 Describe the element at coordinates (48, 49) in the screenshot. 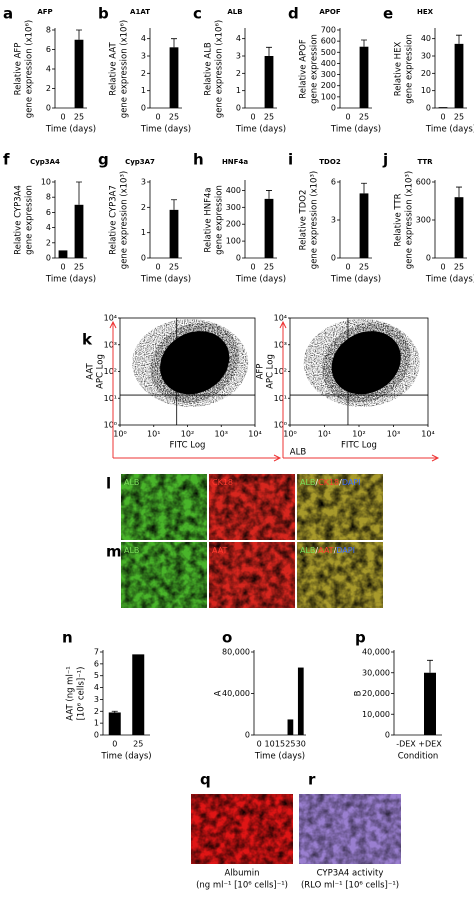

I see `y-tick-label: 6` at that location.